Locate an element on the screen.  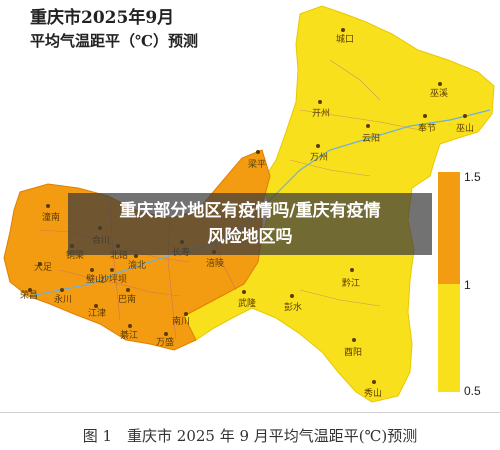
city-bishan: 璧山 is located at coordinates (95, 276).